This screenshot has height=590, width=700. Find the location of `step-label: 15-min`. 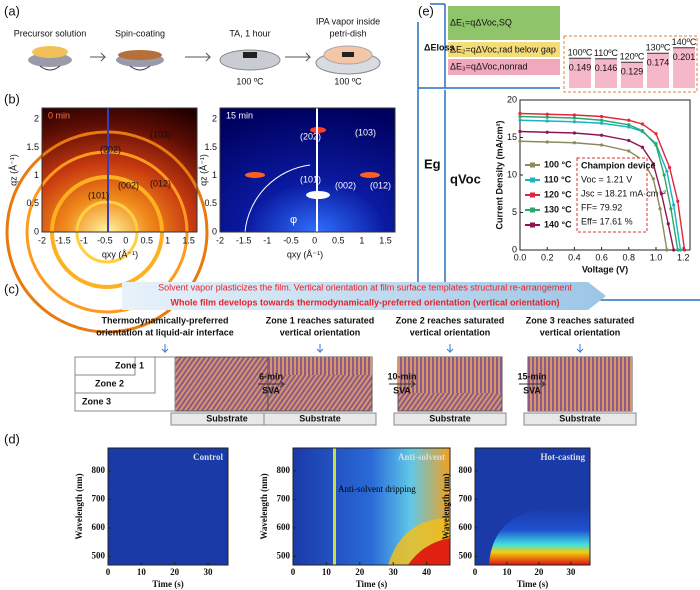

step-label: 15-min is located at coordinates (531, 376).